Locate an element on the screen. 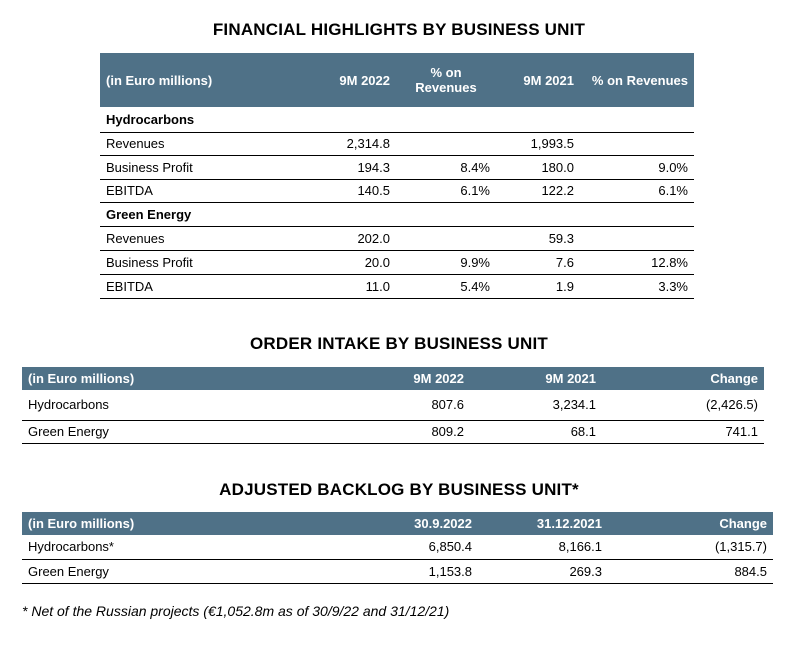 The image size is (798, 646). table-cell: 12.8% is located at coordinates (637, 262).